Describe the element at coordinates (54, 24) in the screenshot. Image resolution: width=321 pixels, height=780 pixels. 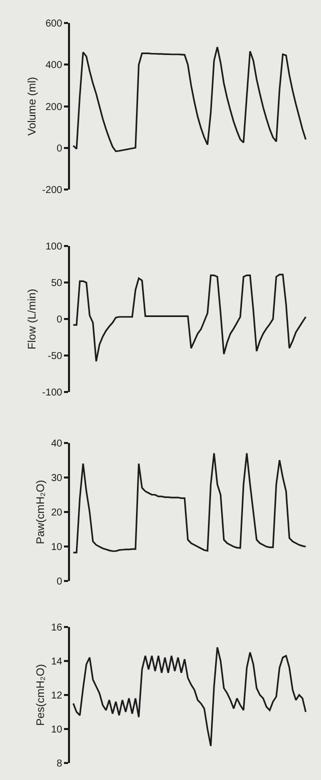
I see `y-tick-label: 600` at that location.